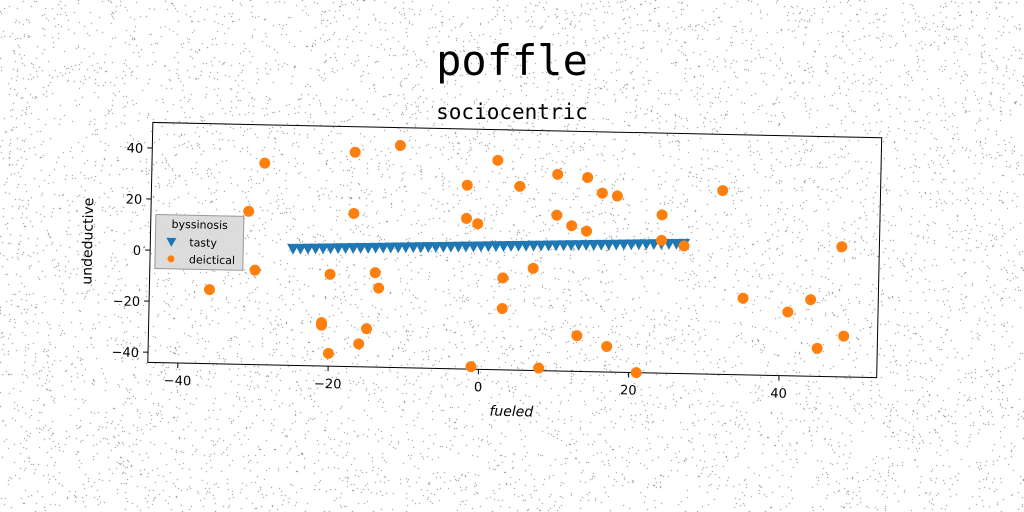 The width and height of the screenshot is (1024, 512). Describe the element at coordinates (212, 260) in the screenshot. I see `legend-label-deictical: deictical` at that location.